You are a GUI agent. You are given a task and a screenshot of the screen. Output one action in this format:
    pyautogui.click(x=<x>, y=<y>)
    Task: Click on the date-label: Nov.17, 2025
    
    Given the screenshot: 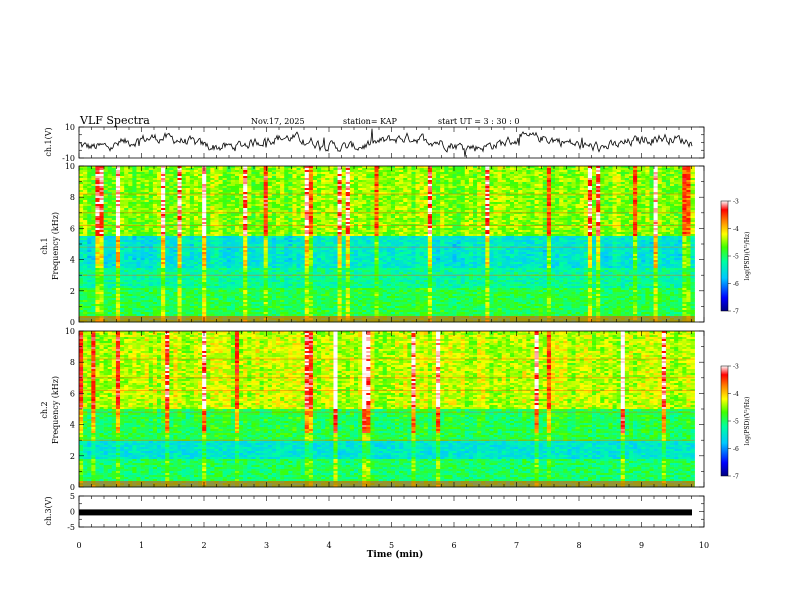 What is the action you would take?
    pyautogui.click(x=278, y=121)
    